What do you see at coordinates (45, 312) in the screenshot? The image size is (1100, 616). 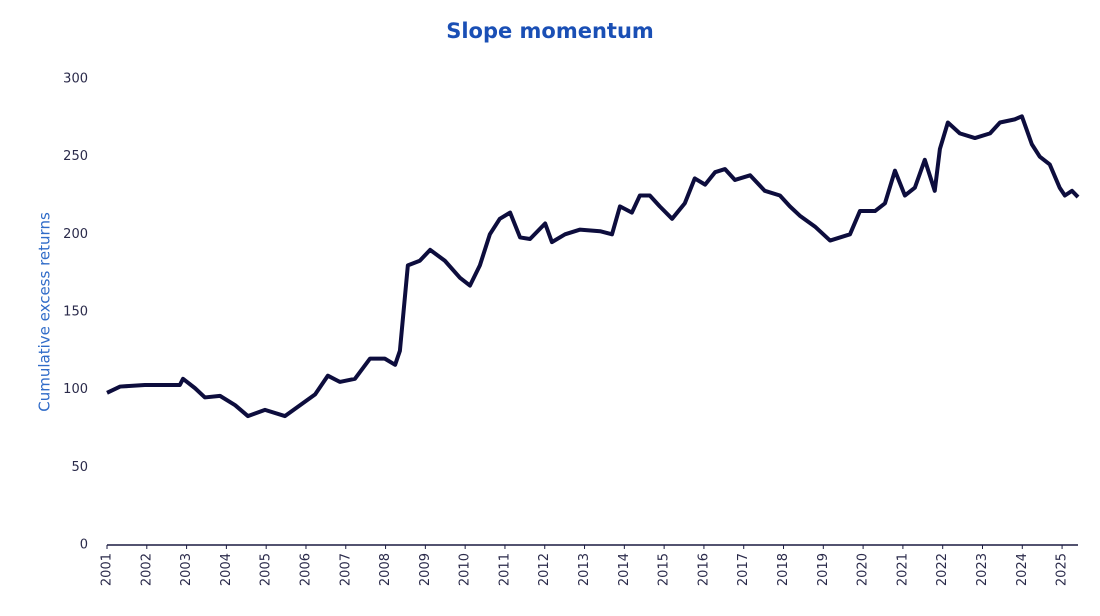 I see `y-axis-label: Cumulative excess returns` at bounding box center [45, 312].